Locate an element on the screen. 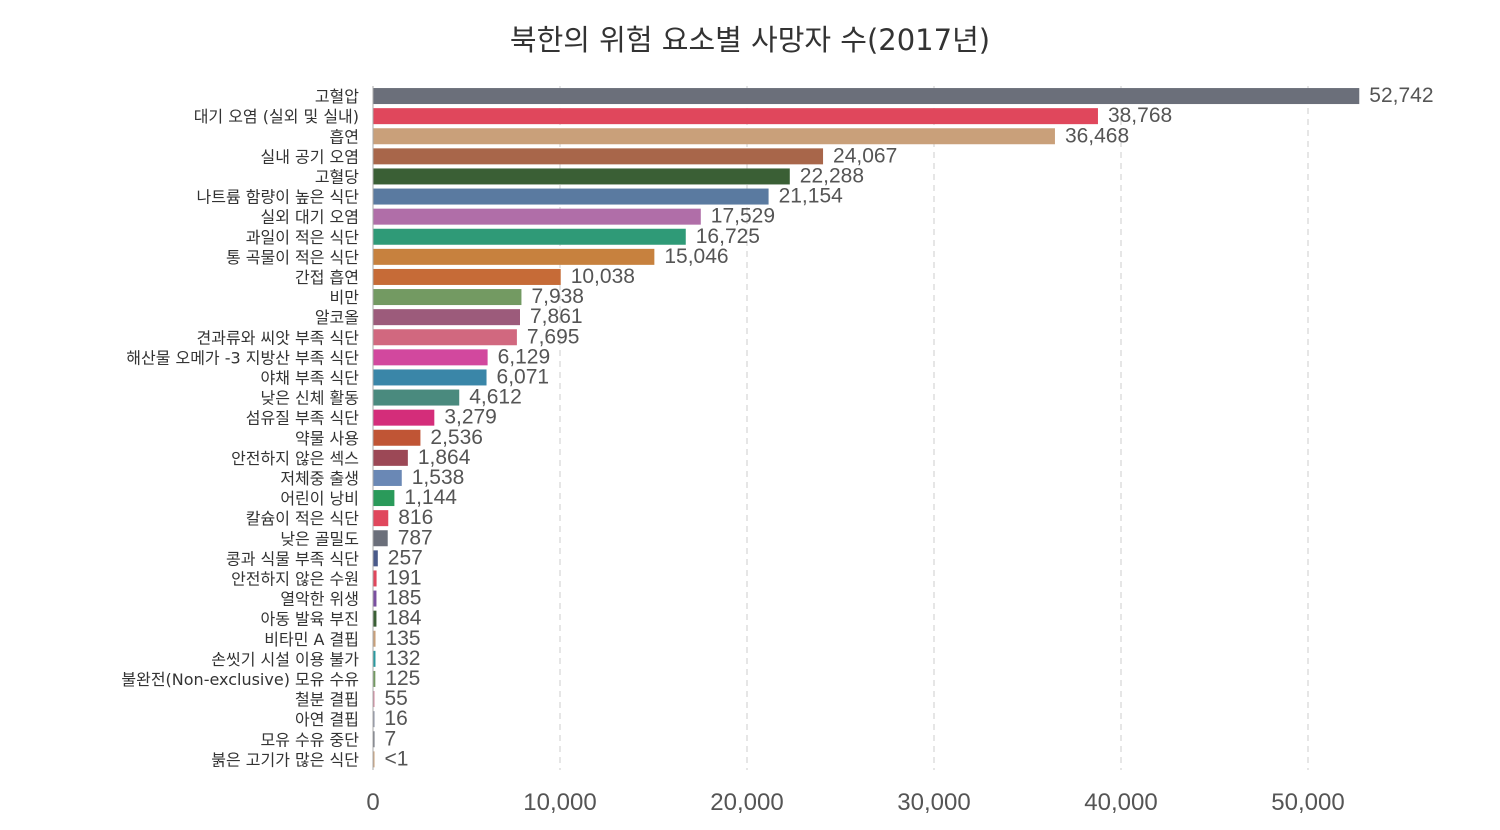  category-label: 흡연 is located at coordinates (344, 136).